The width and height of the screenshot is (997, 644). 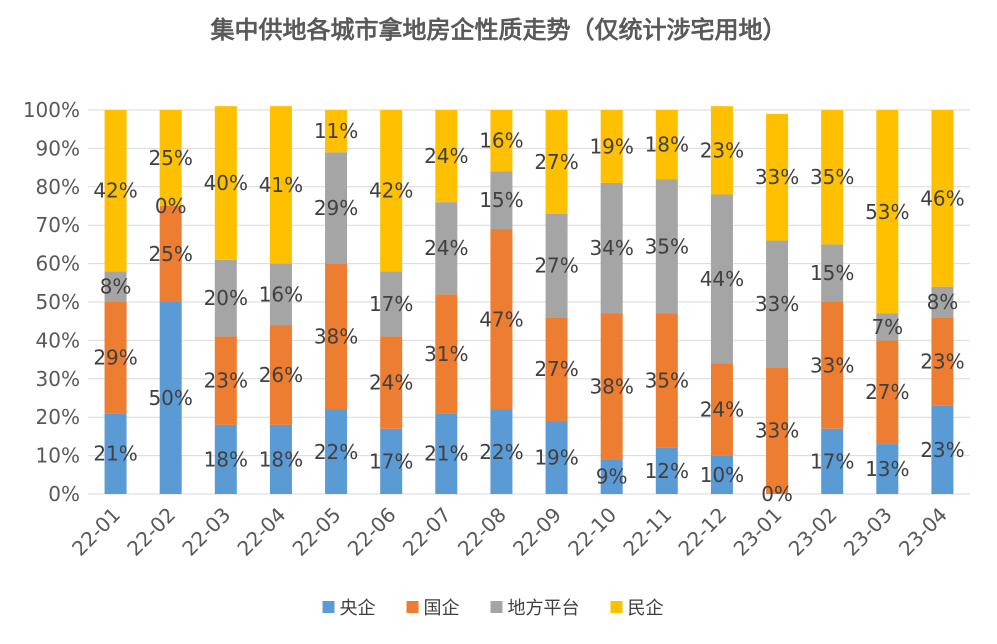 I want to click on data-label: 25%, so click(x=170, y=158).